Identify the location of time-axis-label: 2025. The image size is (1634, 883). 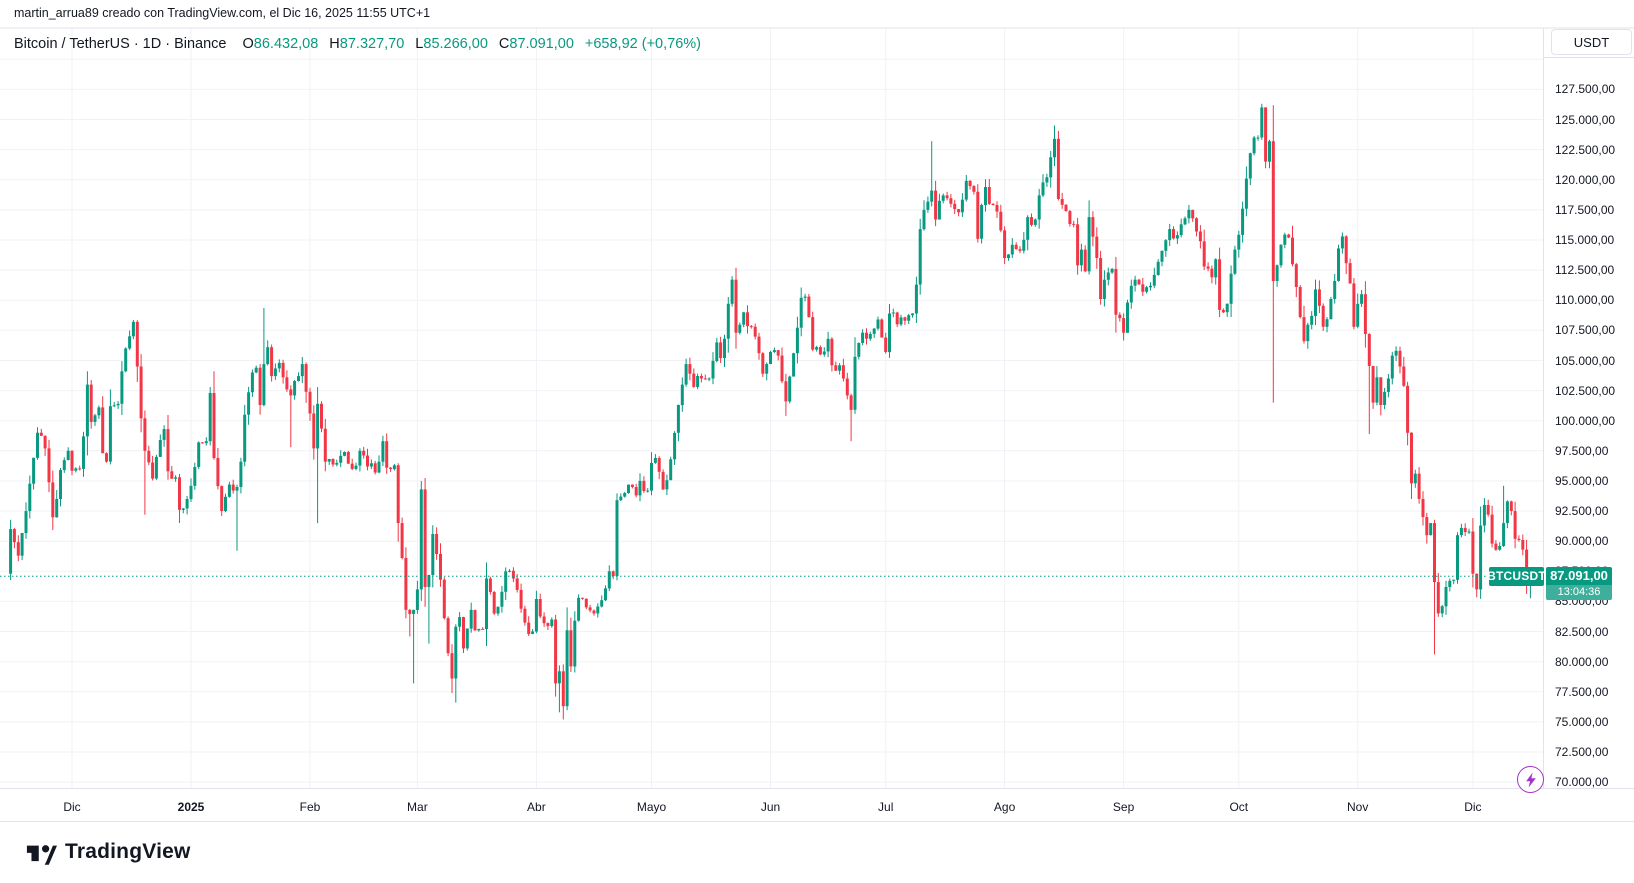
(191, 807).